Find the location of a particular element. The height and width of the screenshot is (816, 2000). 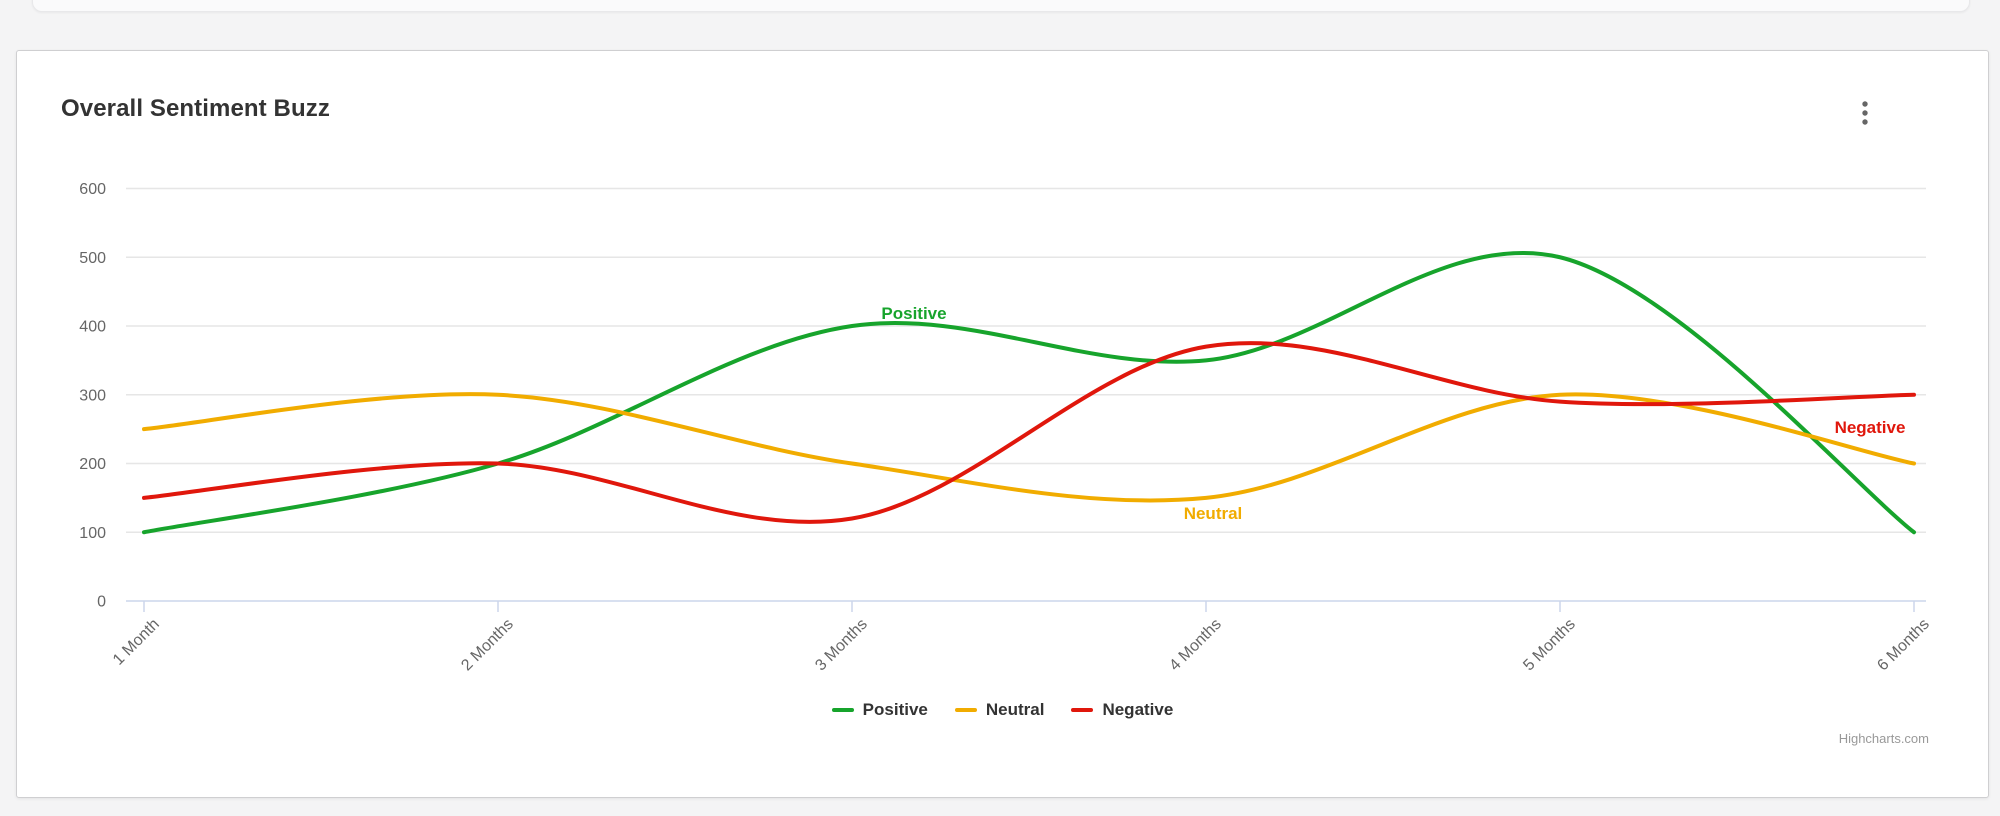

series-line-neutral is located at coordinates (1029, 447).